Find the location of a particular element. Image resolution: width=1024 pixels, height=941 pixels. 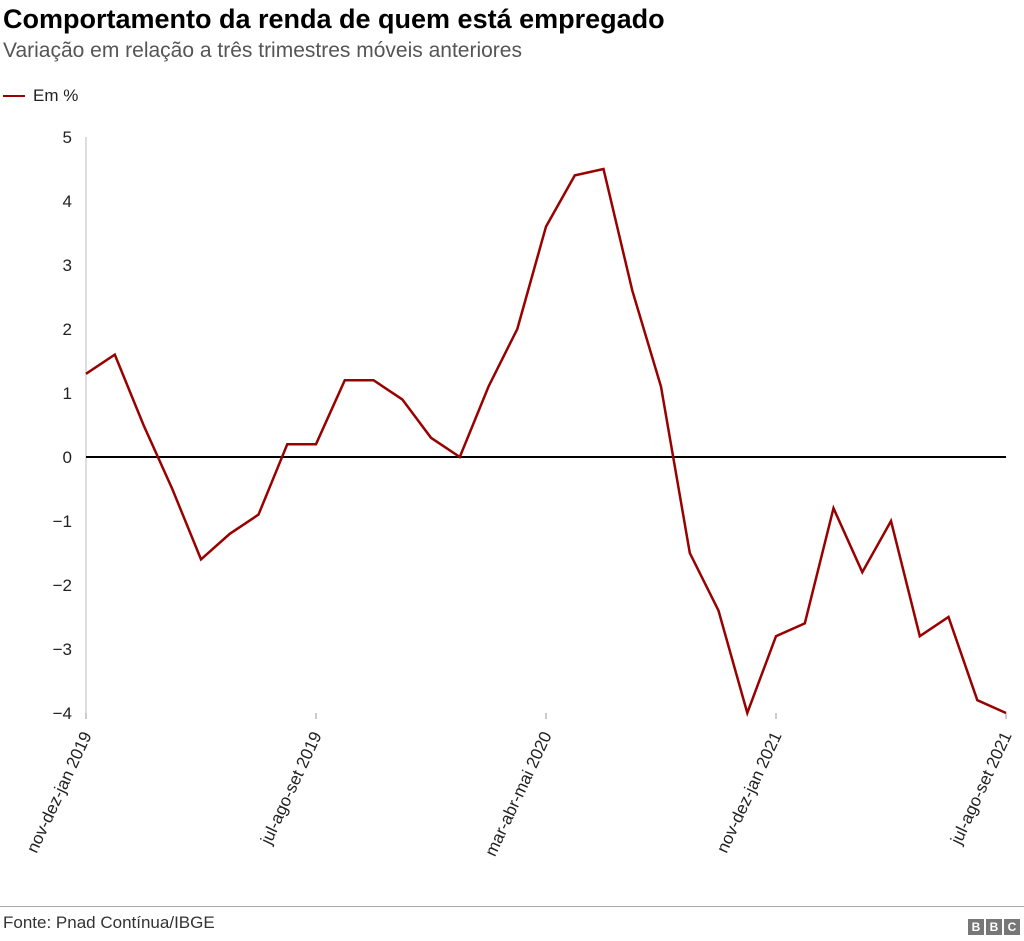

legend-label: Em % is located at coordinates (56, 95).